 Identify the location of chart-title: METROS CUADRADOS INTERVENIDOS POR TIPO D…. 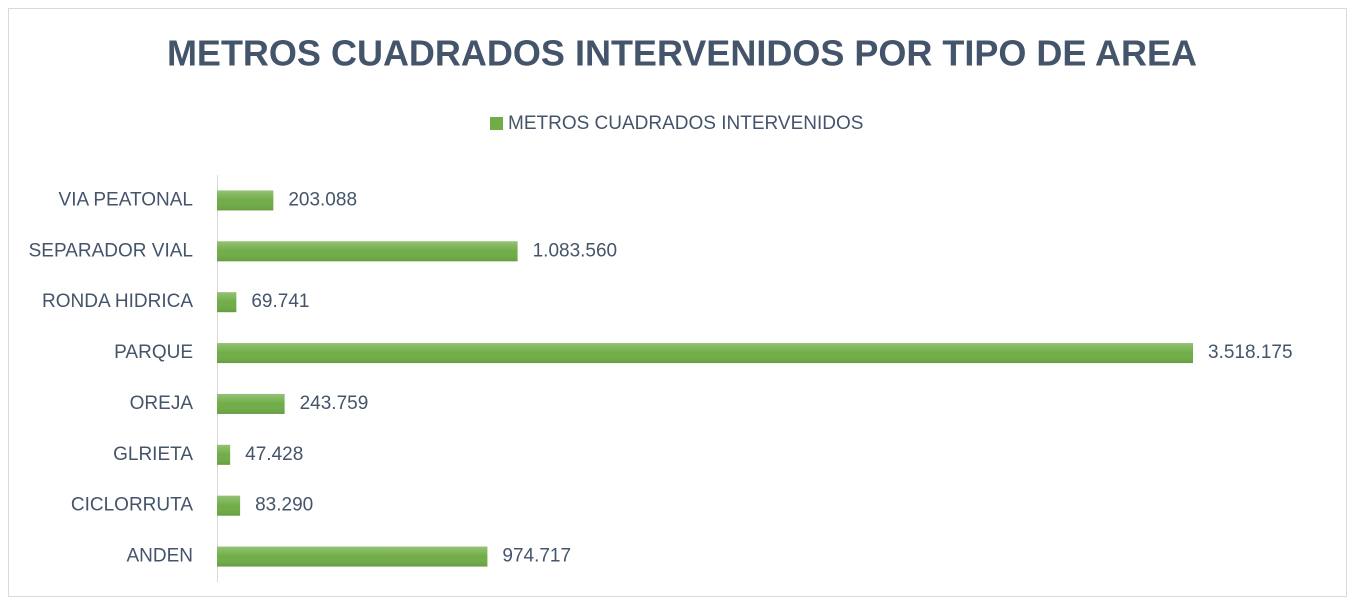
(682, 53).